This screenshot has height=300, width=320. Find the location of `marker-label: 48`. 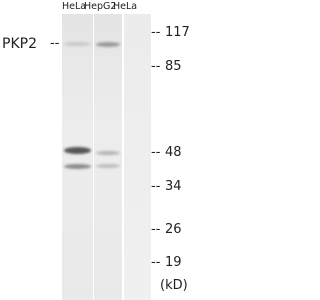

marker-label: 48 is located at coordinates (173, 152).